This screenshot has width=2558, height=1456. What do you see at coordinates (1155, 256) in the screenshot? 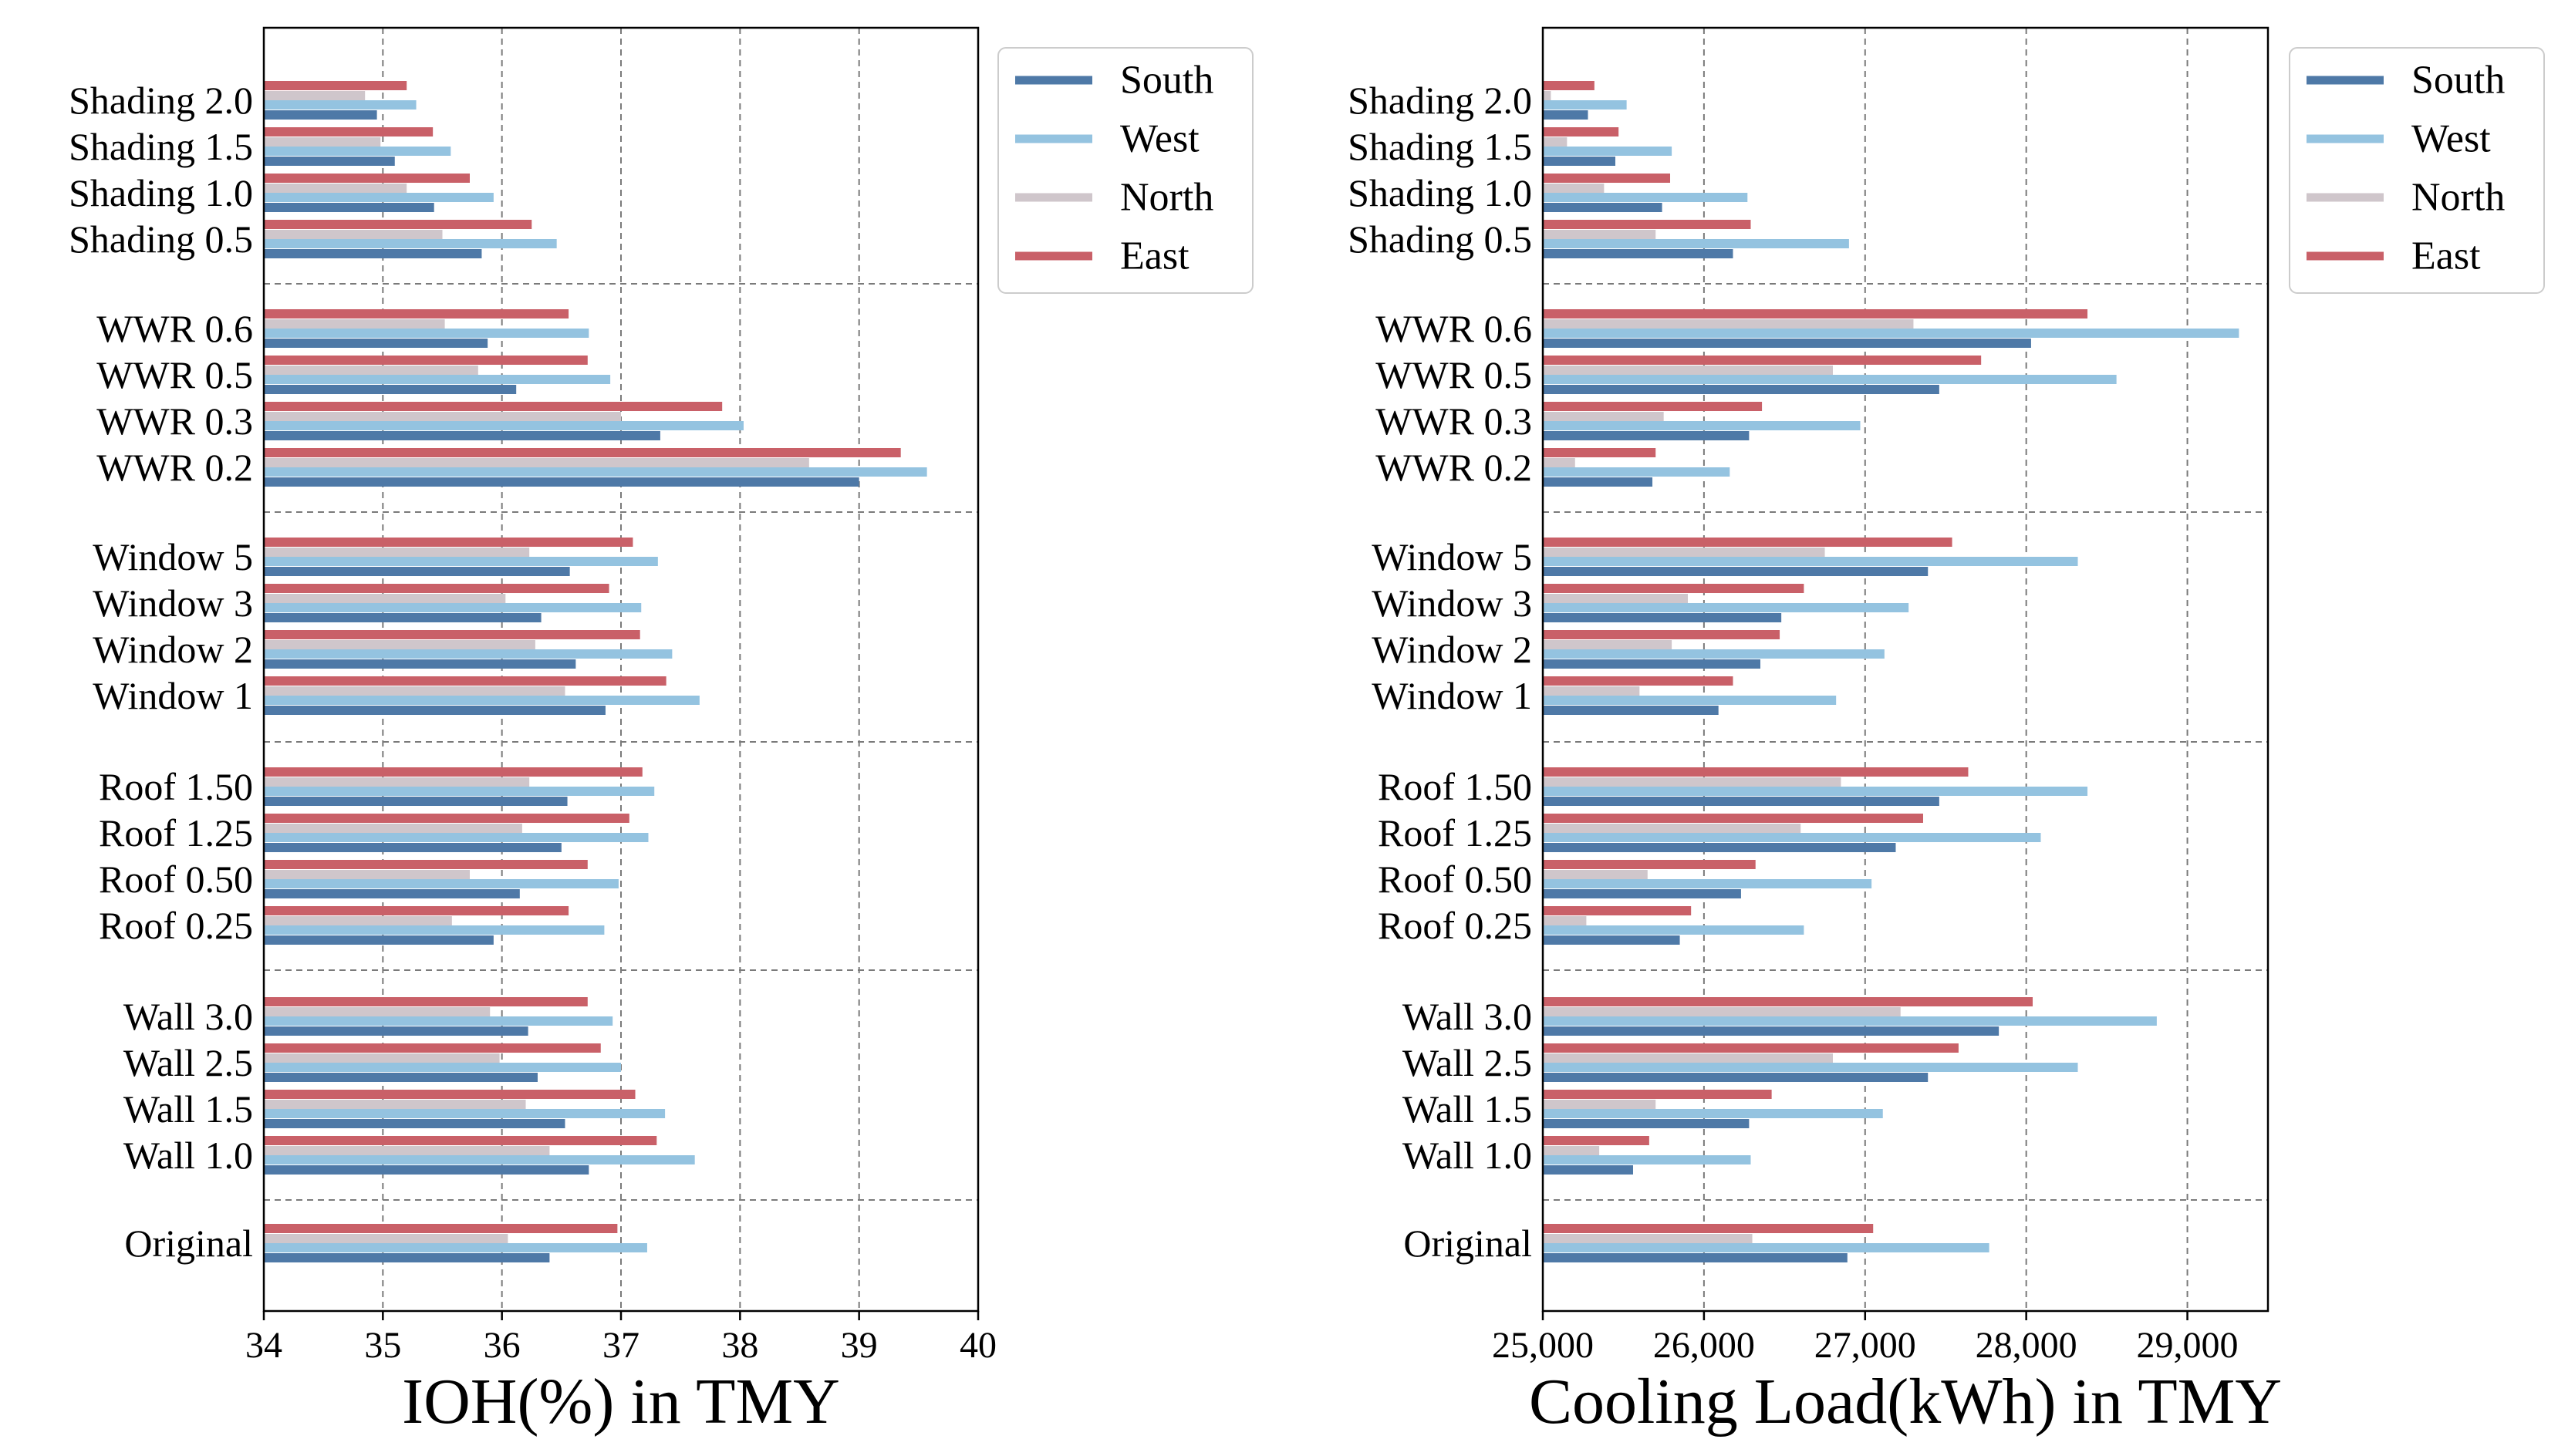
I see `ioh-legend-label: East` at bounding box center [1155, 256].